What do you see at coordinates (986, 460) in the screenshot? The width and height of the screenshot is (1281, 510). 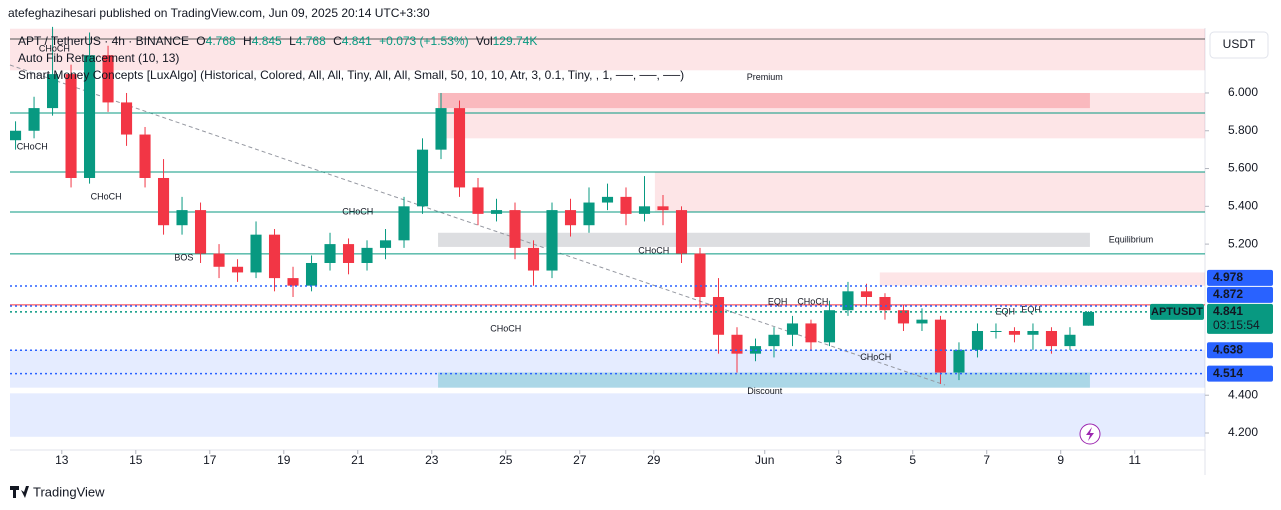 I see `x-tick-label: 7` at bounding box center [986, 460].